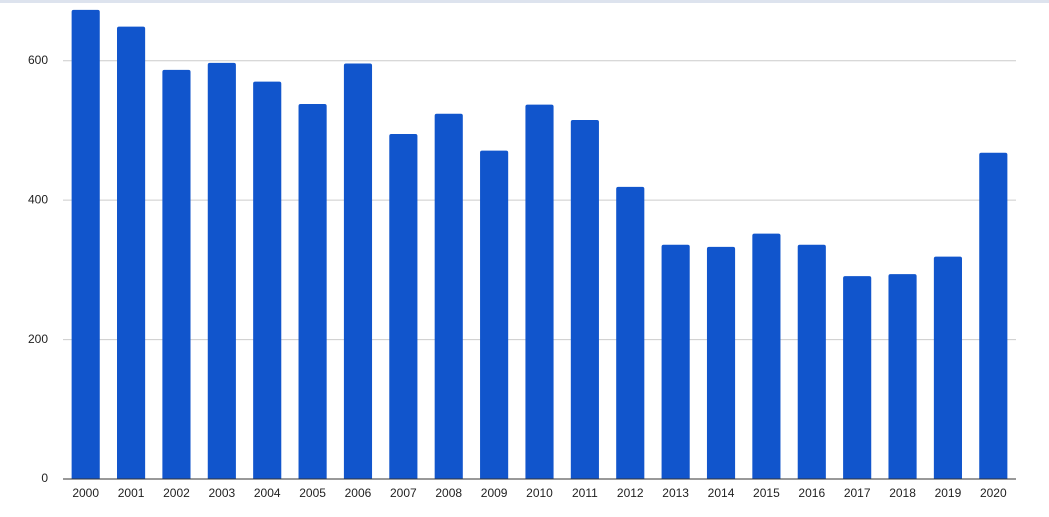  What do you see at coordinates (38, 60) in the screenshot?
I see `y-tick-label: 600` at bounding box center [38, 60].